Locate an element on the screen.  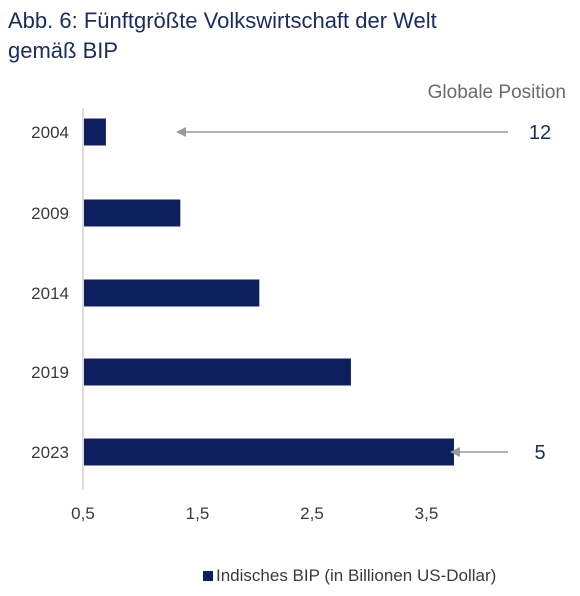
position-label-2023: 5 is located at coordinates (539, 453).